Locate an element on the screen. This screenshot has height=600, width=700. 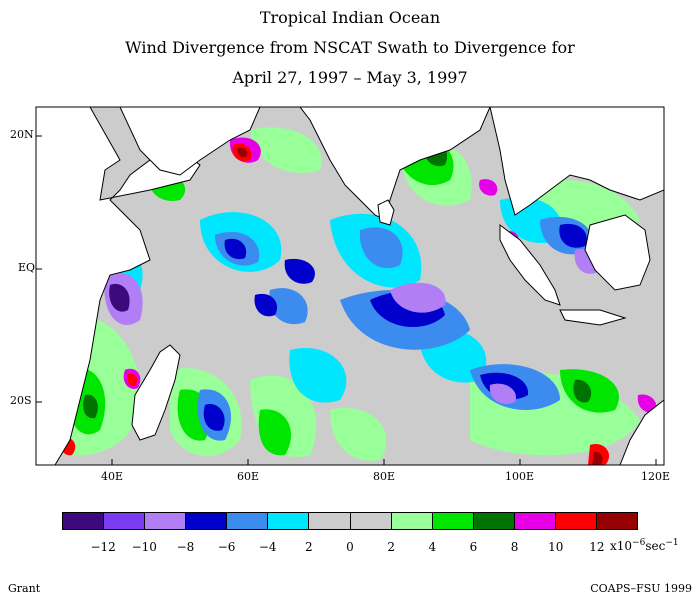
colorbar-tick-label: −8 is located at coordinates (185, 547).